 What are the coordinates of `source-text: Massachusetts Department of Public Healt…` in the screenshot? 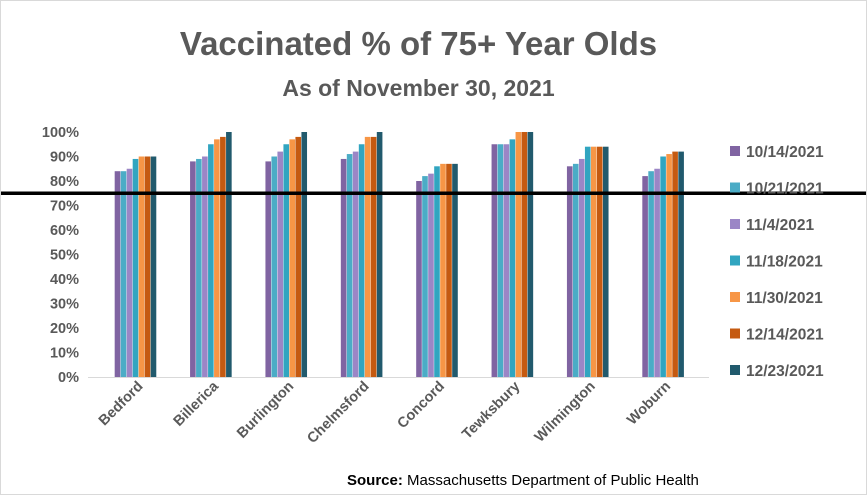 It's located at (553, 480).